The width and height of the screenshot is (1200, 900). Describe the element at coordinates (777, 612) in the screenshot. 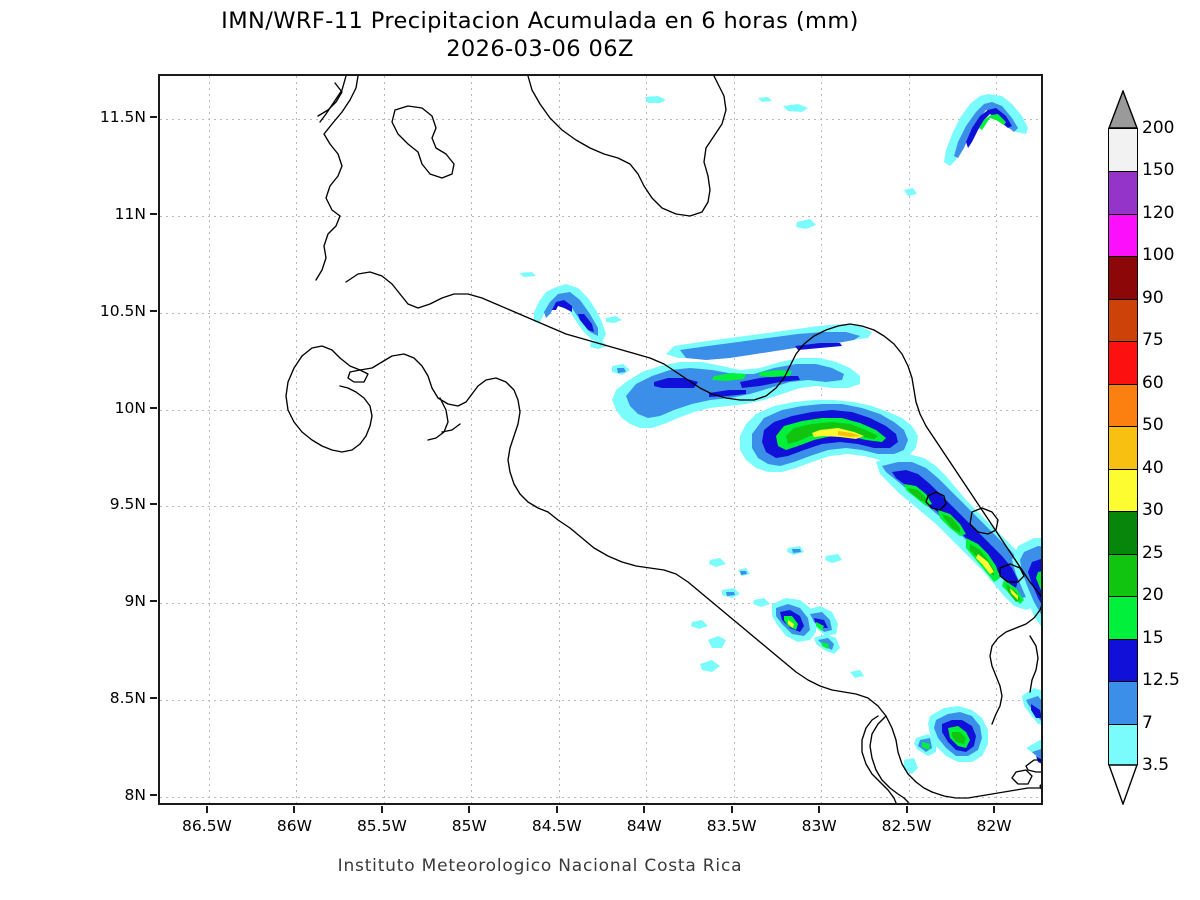

I see `precip-cell-central-valley` at that location.